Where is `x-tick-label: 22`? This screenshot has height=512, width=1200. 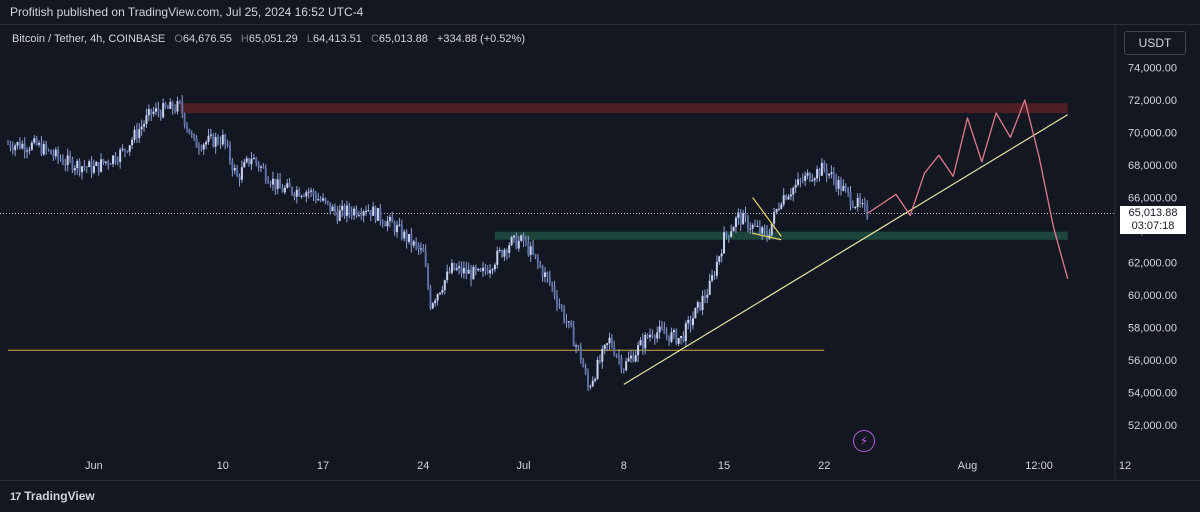
x-tick-label: 22 is located at coordinates (824, 466).